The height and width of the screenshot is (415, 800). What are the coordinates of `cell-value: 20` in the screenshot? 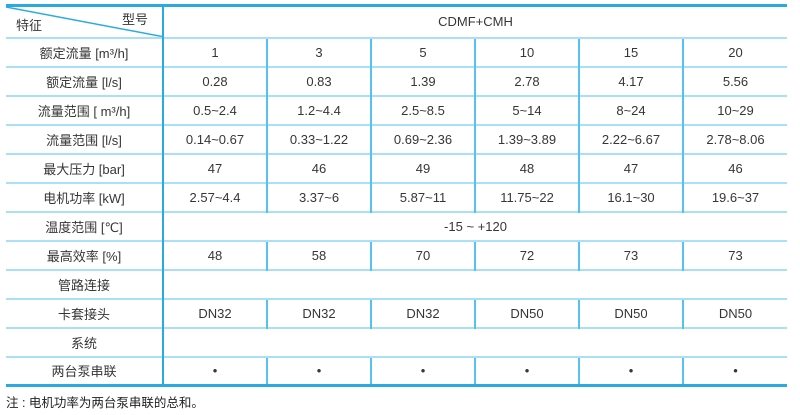 It's located at (734, 51).